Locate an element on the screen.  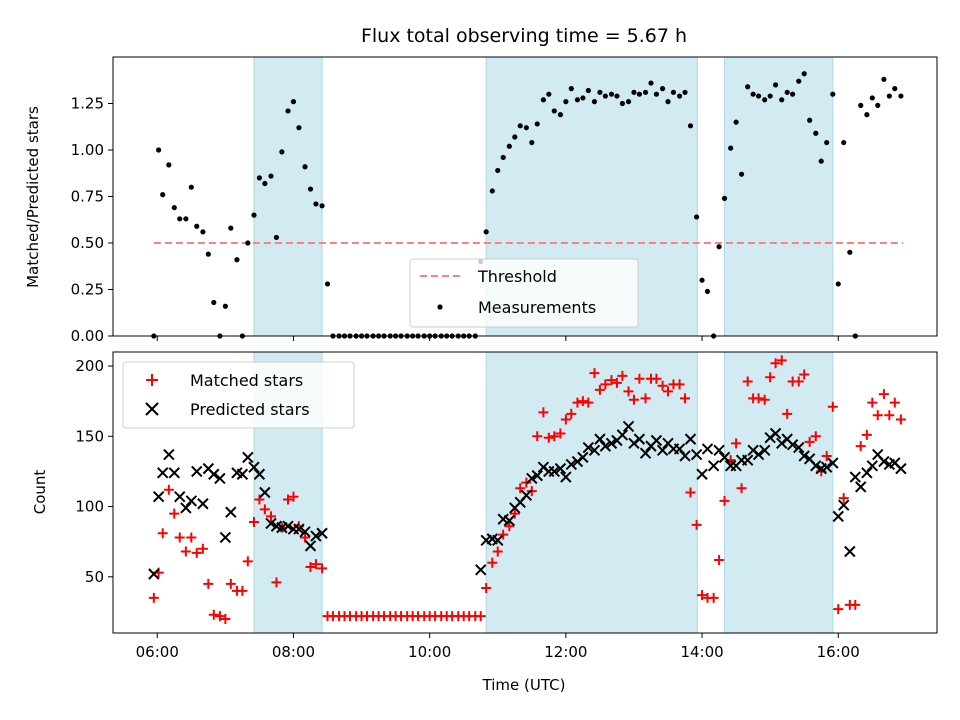
legend-predicted-swatch is located at coordinates (152, 409).